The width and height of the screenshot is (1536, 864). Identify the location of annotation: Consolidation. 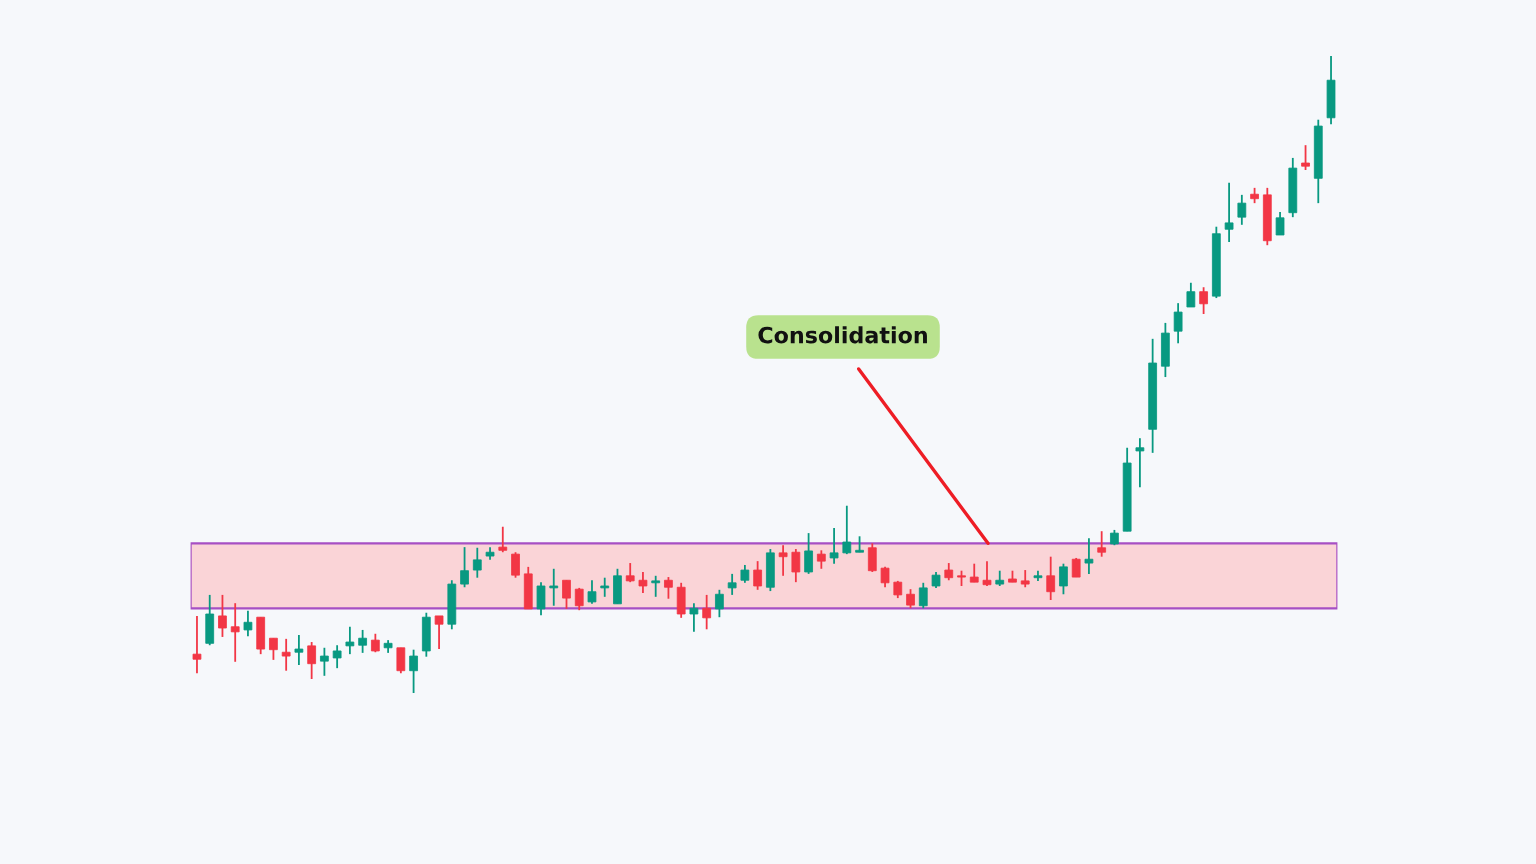
(842, 335).